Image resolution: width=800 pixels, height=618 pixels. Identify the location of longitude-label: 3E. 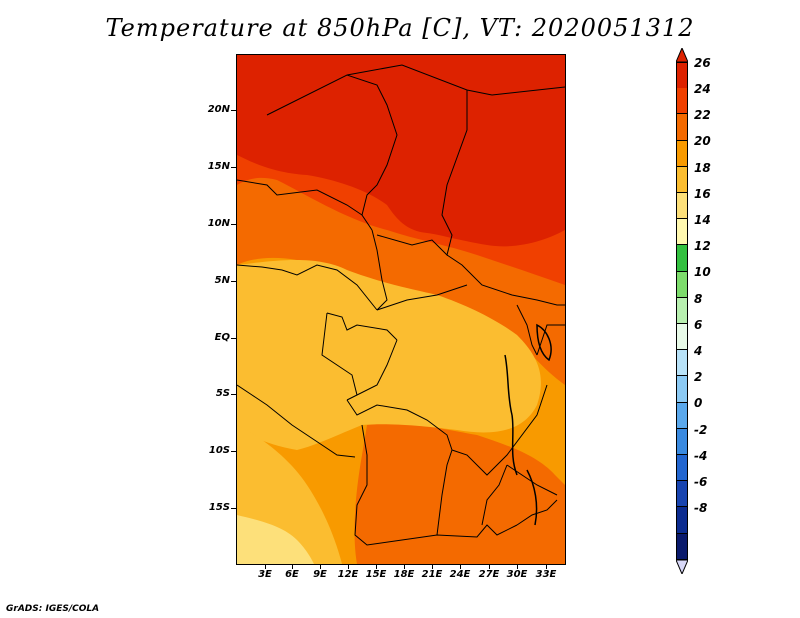
(265, 574).